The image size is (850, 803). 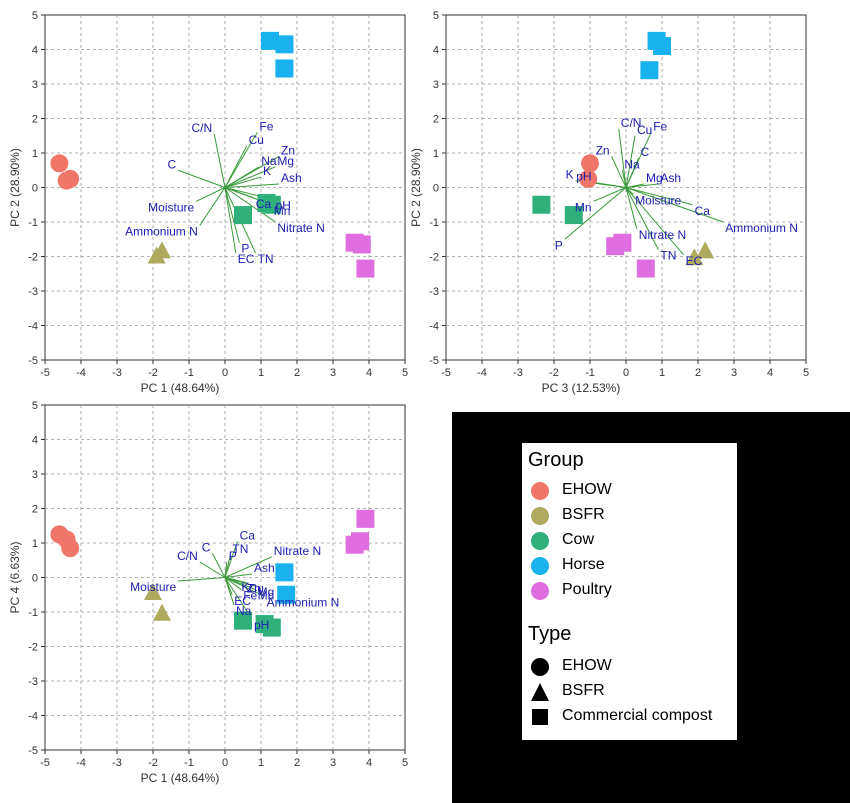 I want to click on y-tick-label: -3, so click(x=434, y=292).